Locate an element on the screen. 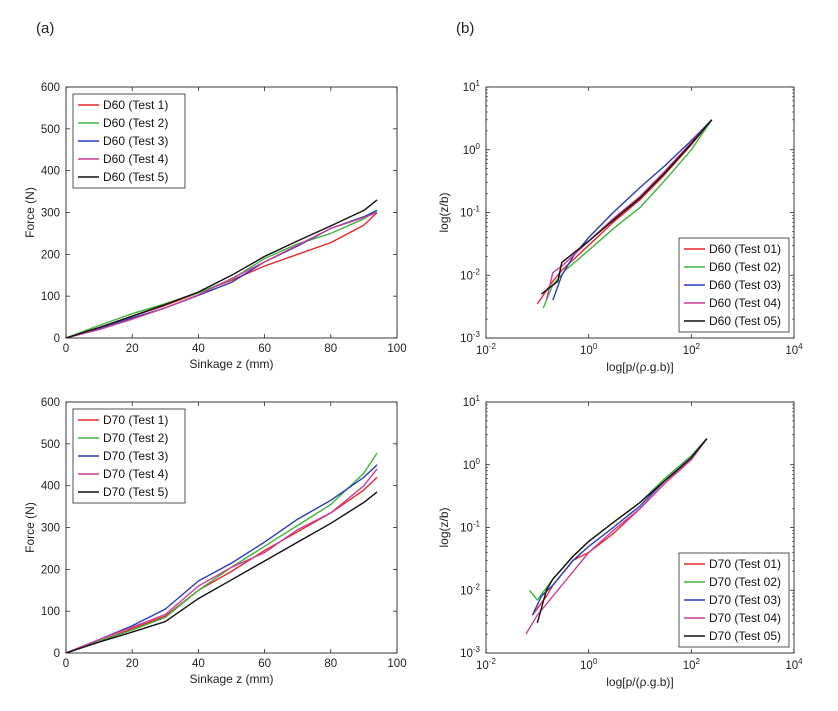 This screenshot has height=711, width=838. legend-entry-label: D70 (Test 05) is located at coordinates (745, 636).